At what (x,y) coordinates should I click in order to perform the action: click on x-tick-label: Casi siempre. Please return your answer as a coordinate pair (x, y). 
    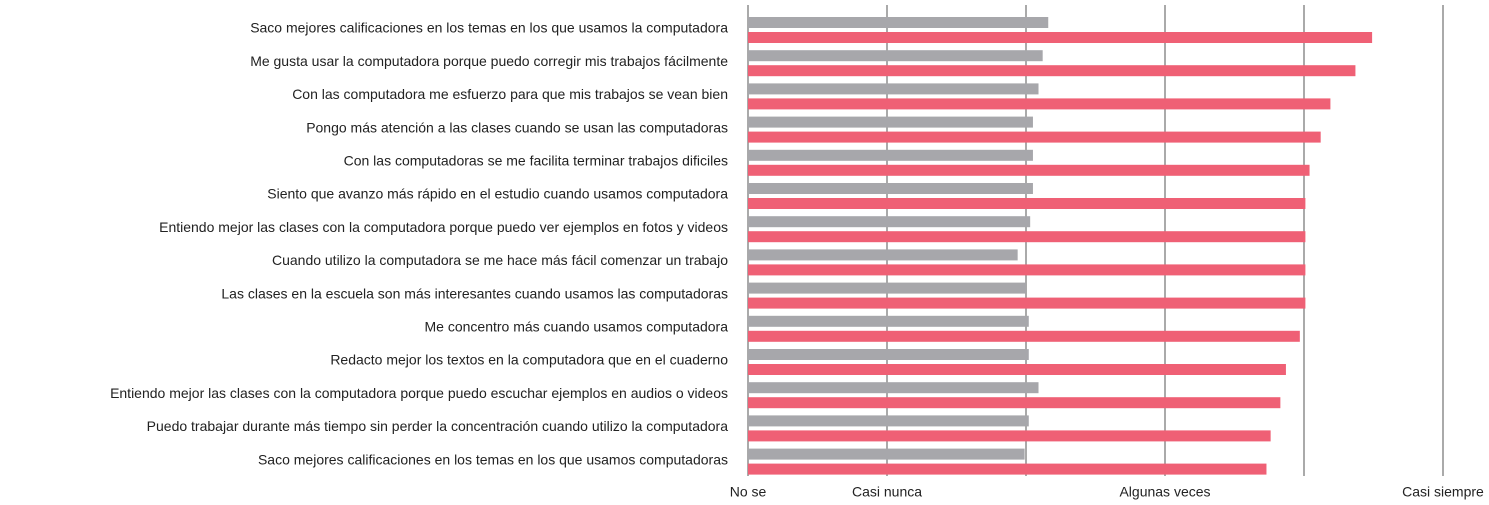
    Looking at the image, I should click on (1443, 492).